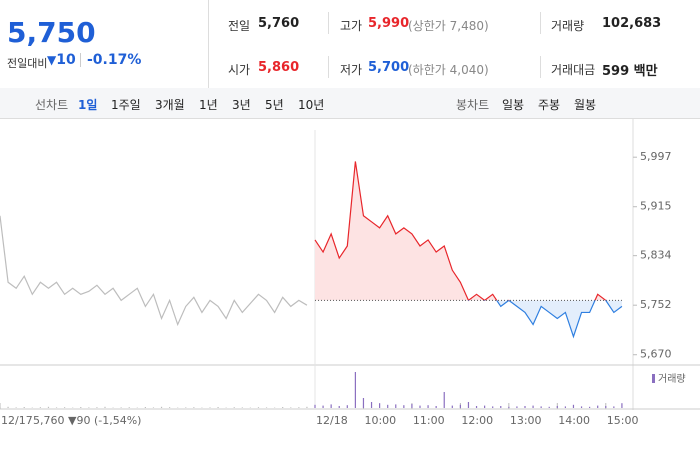  What do you see at coordinates (239, 70) in the screenshot?
I see `stat-label: 시가` at bounding box center [239, 70].